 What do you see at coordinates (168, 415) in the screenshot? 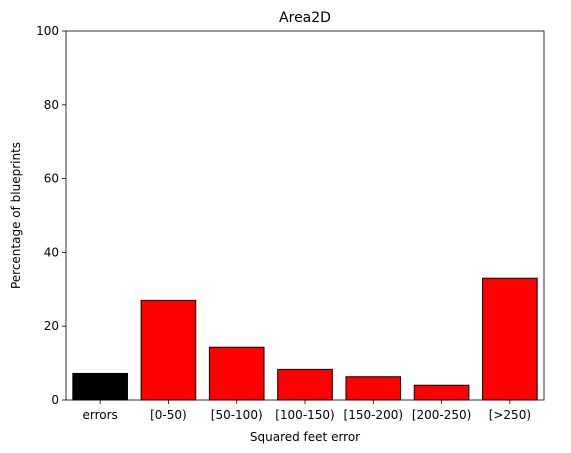
I see `x-tick-label-1: [0-50)` at bounding box center [168, 415].